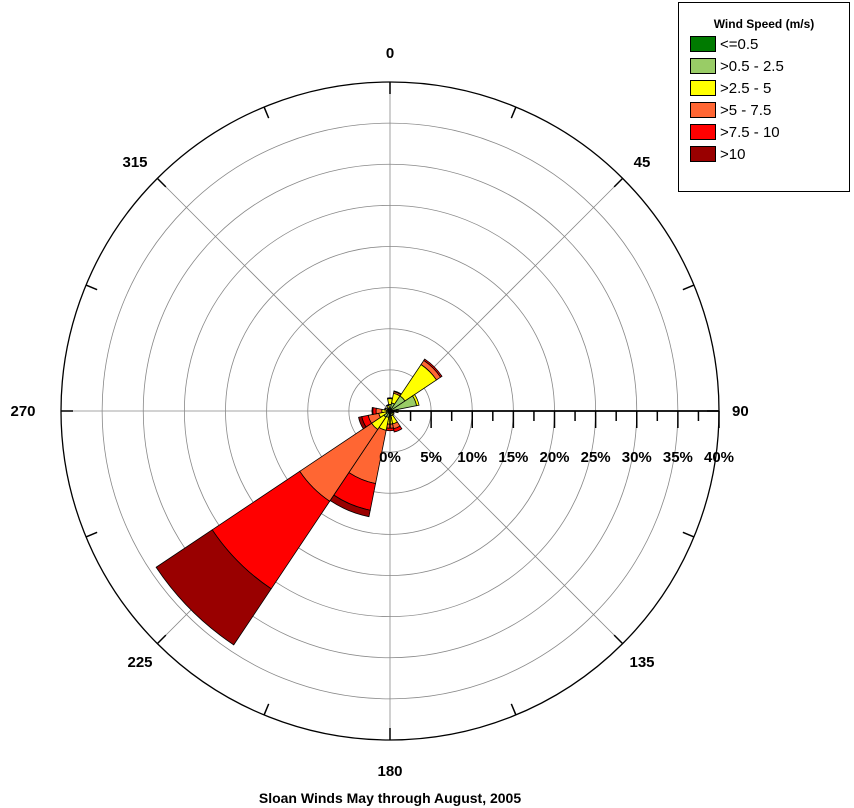 The image size is (854, 808). What do you see at coordinates (764, 44) in the screenshot?
I see `legend-item: <=0.5` at bounding box center [764, 44].